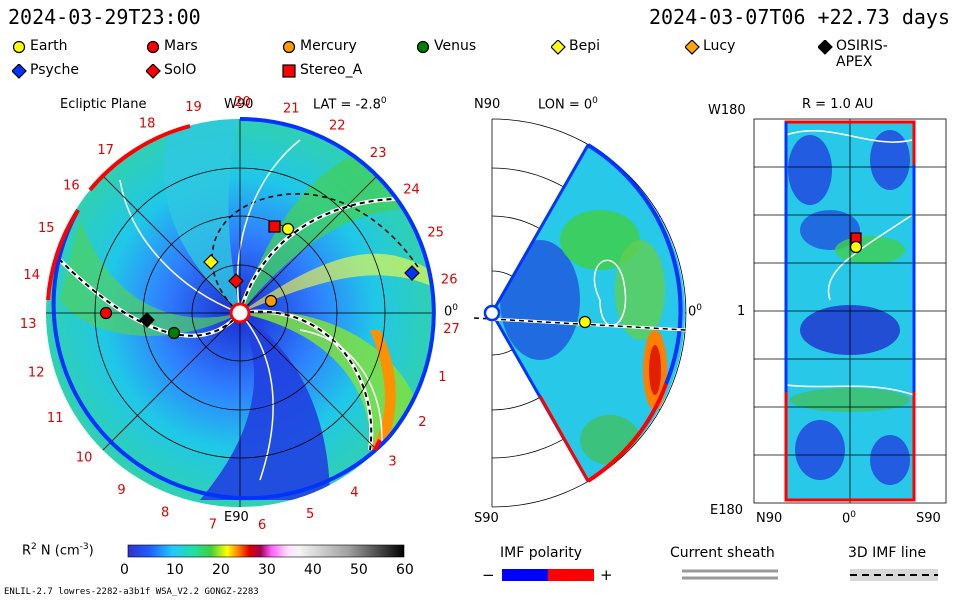 This screenshot has height=600, width=960. I want to click on ecliptic-right-label: 00, so click(451, 311).